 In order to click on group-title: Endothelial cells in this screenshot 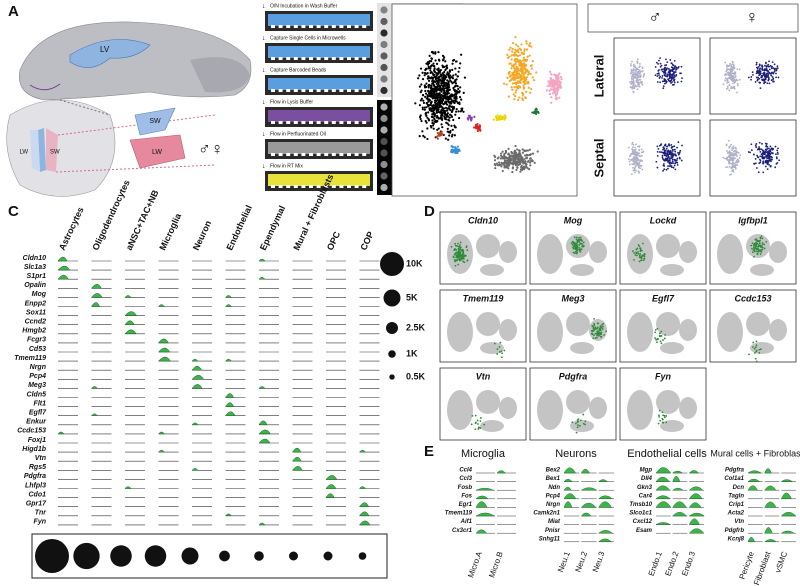, I will do `click(667, 454)`.